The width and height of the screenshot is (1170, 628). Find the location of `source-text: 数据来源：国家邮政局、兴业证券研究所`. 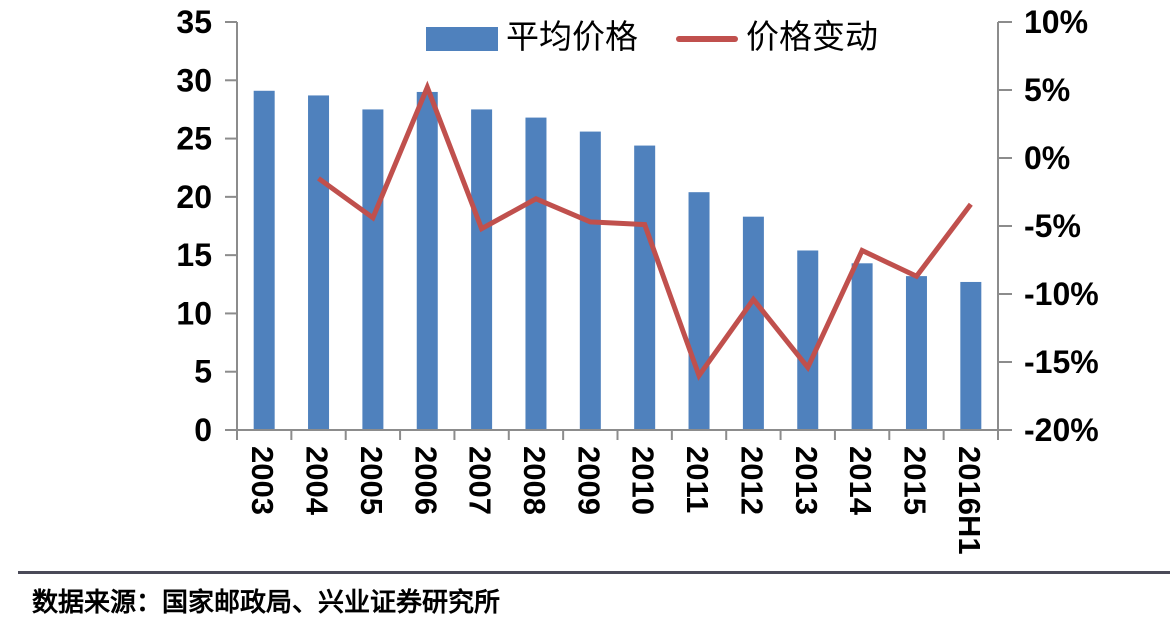

source-text: 数据来源：国家邮政局、兴业证券研究所 is located at coordinates (266, 602).